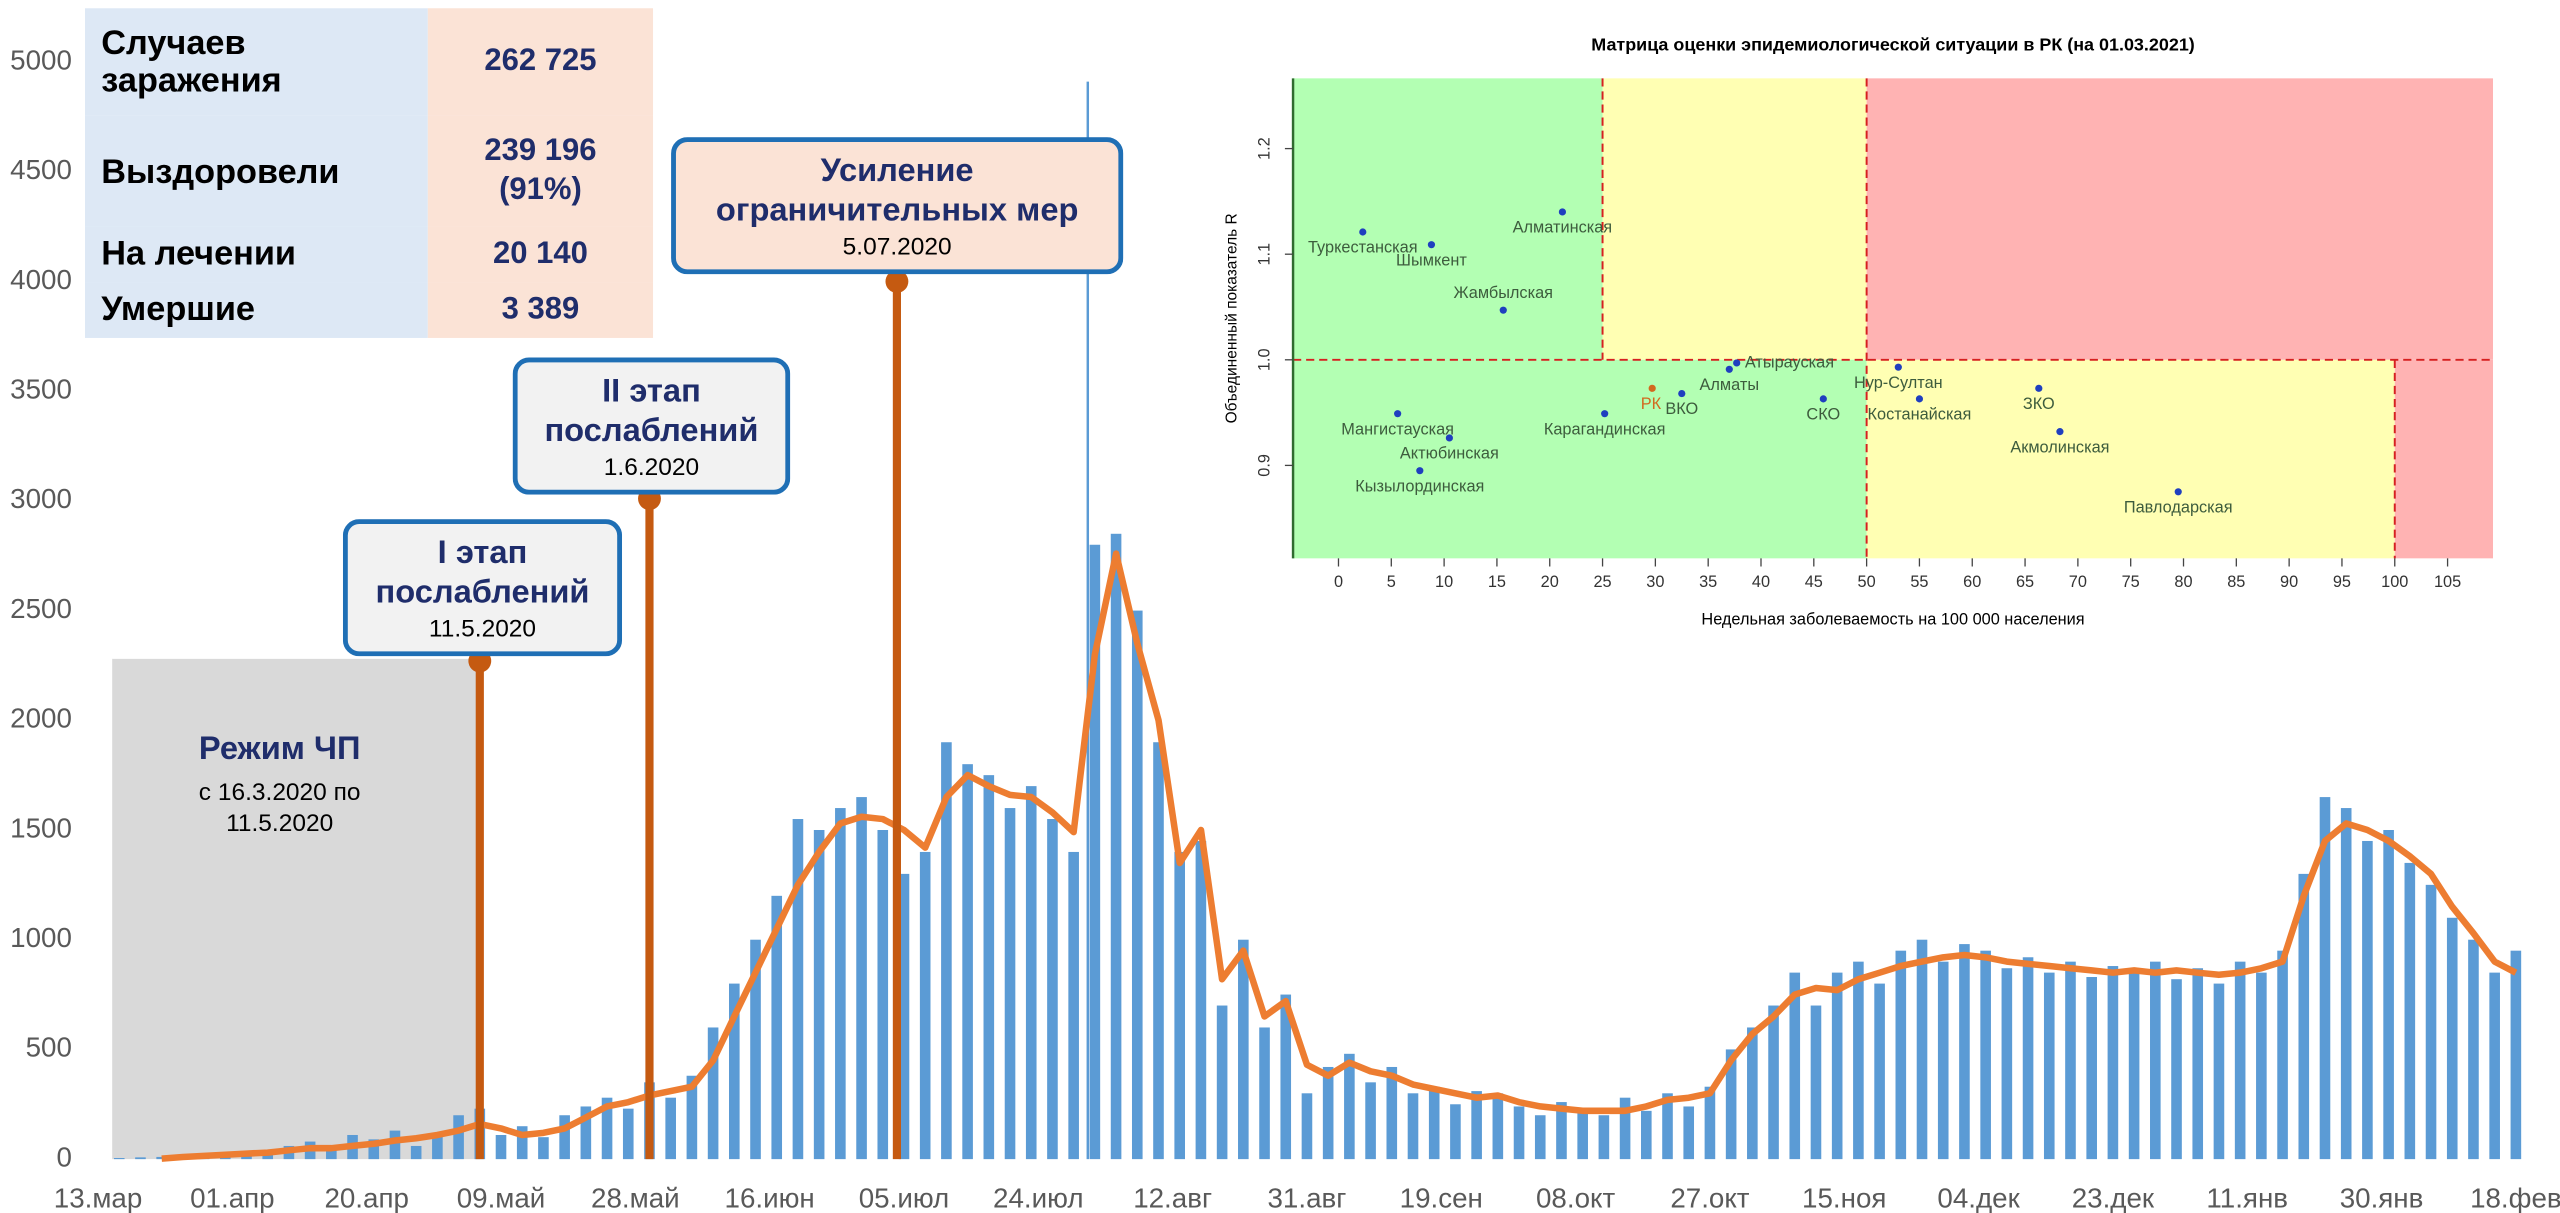 Image resolution: width=2560 pixels, height=1213 pixels. What do you see at coordinates (2178, 507) in the screenshot?
I see `point-label: Павлодарская` at bounding box center [2178, 507].